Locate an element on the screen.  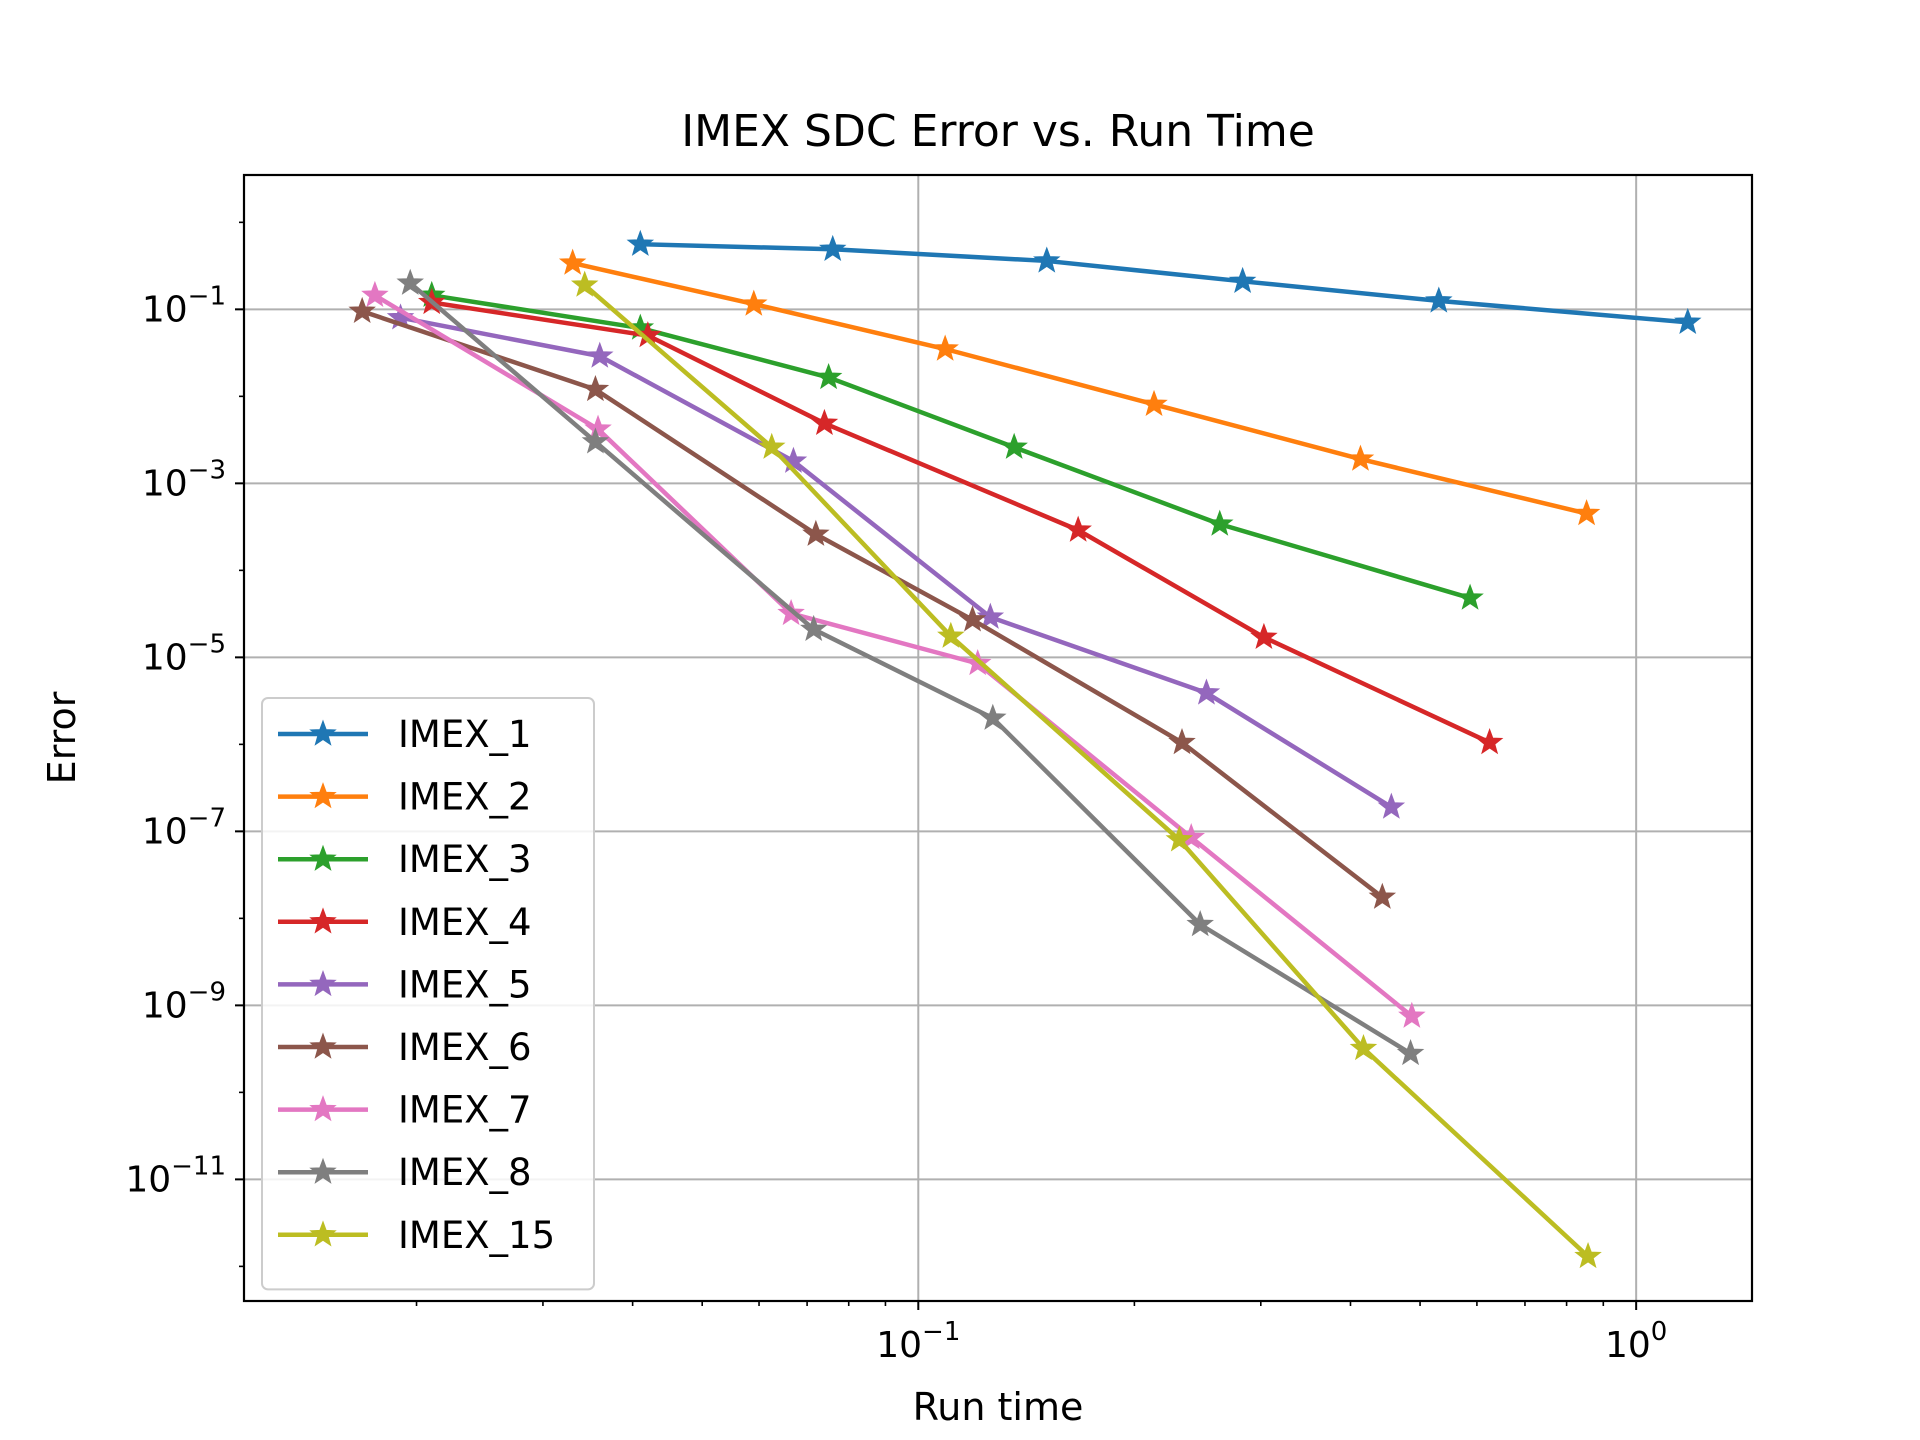
legend-item: IMEX_5 is located at coordinates (405, 984).